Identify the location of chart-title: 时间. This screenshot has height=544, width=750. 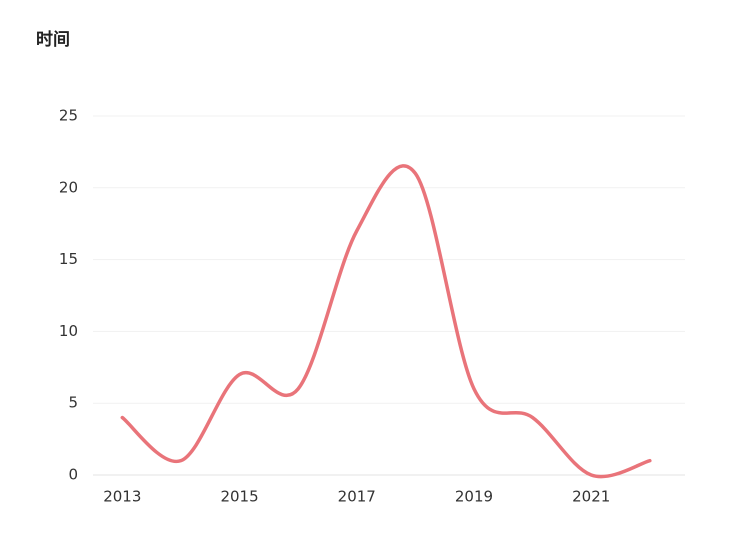
(53, 39).